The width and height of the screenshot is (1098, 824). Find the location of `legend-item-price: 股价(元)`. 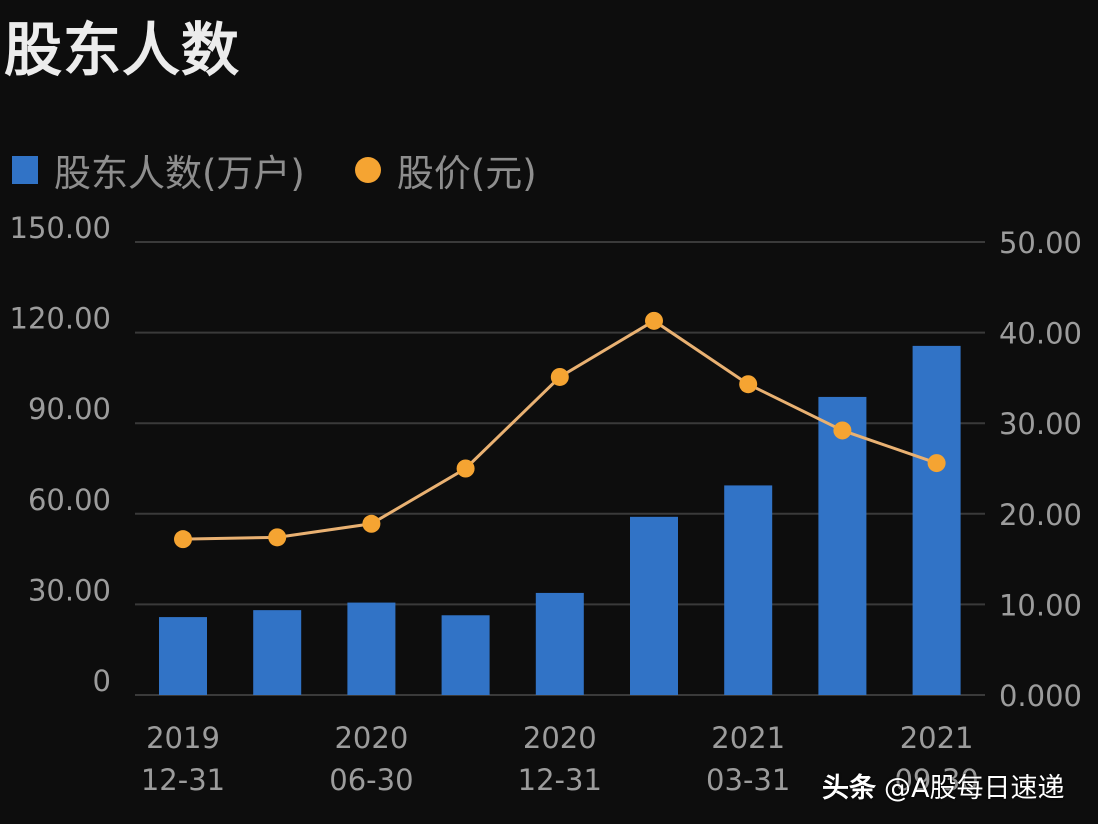

legend-item-price: 股价(元) is located at coordinates (445, 170).